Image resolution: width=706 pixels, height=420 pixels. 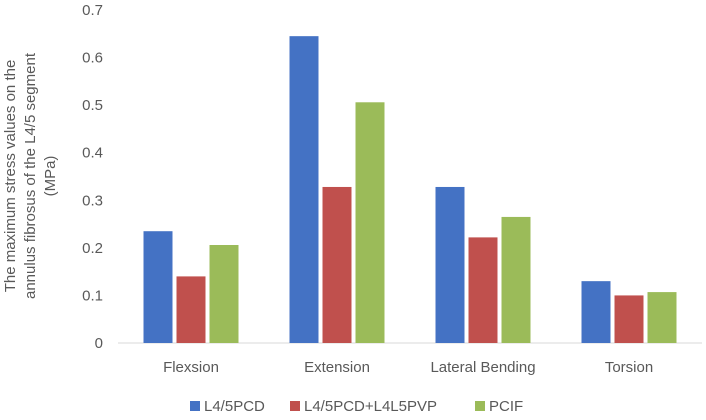 What do you see at coordinates (92, 10) in the screenshot?
I see `y-tick-label: 0.7` at bounding box center [92, 10].